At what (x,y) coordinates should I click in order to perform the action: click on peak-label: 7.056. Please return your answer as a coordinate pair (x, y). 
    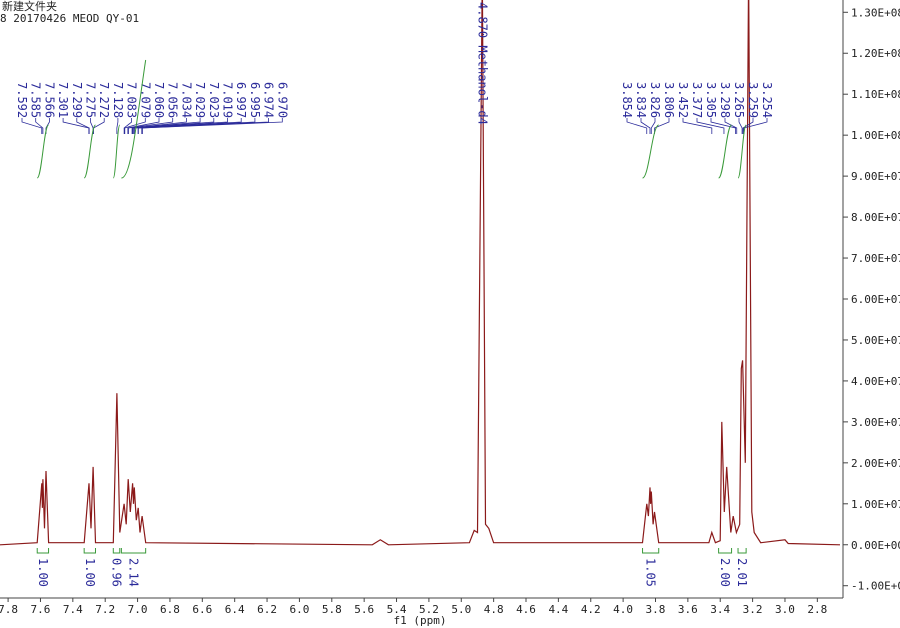
    Looking at the image, I should click on (173, 100).